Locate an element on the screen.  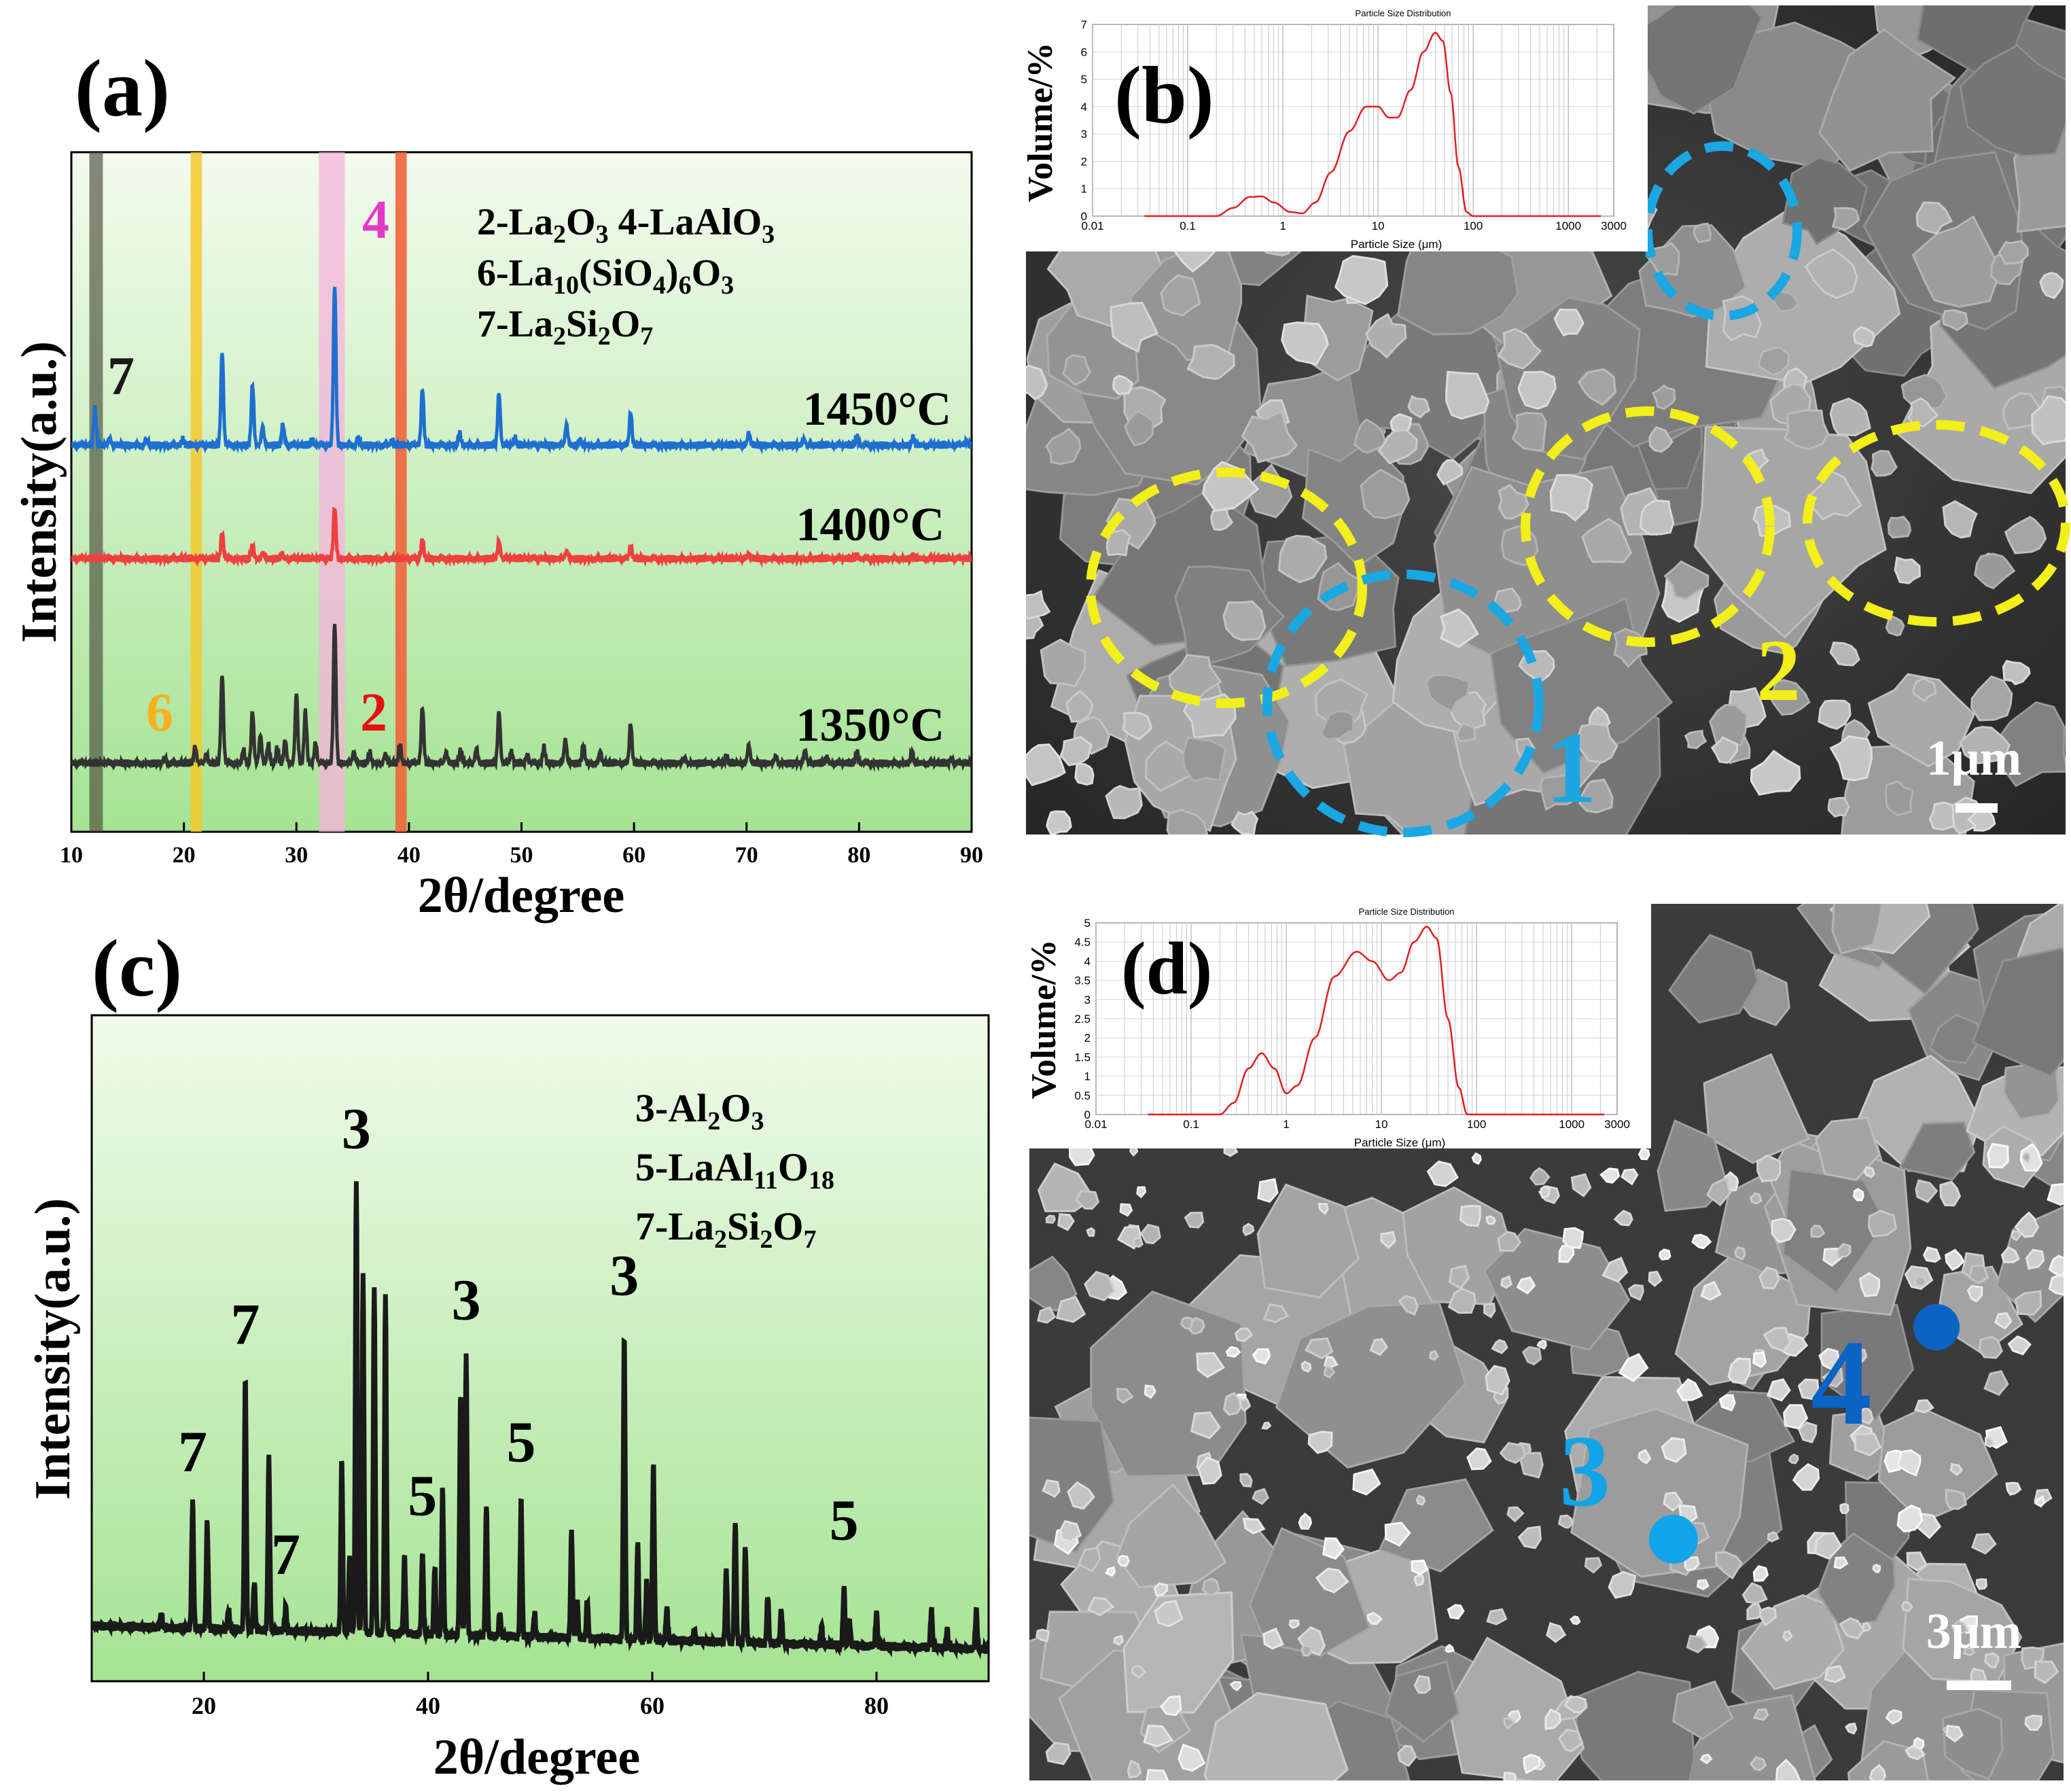
a-x-tick-label: 10 is located at coordinates (71, 855).